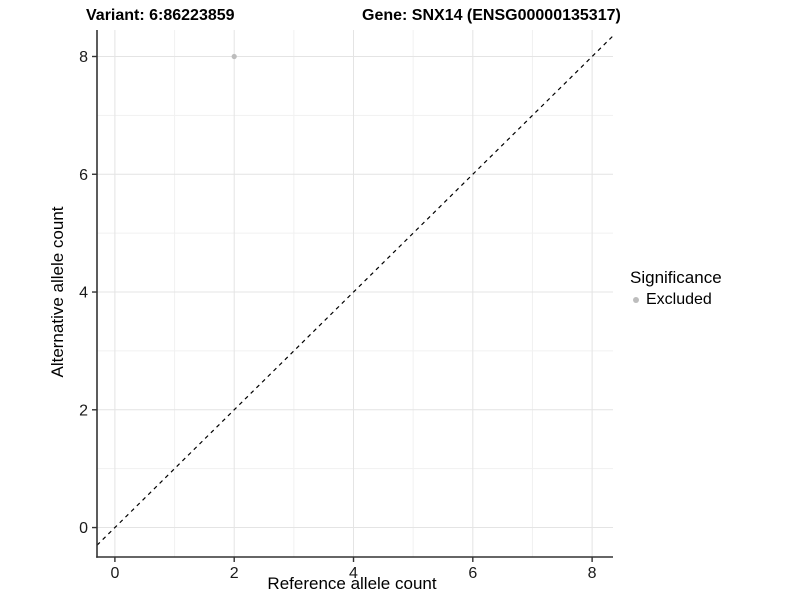 The width and height of the screenshot is (800, 600). What do you see at coordinates (83, 293) in the screenshot?
I see `y-tick-label: 4` at bounding box center [83, 293].